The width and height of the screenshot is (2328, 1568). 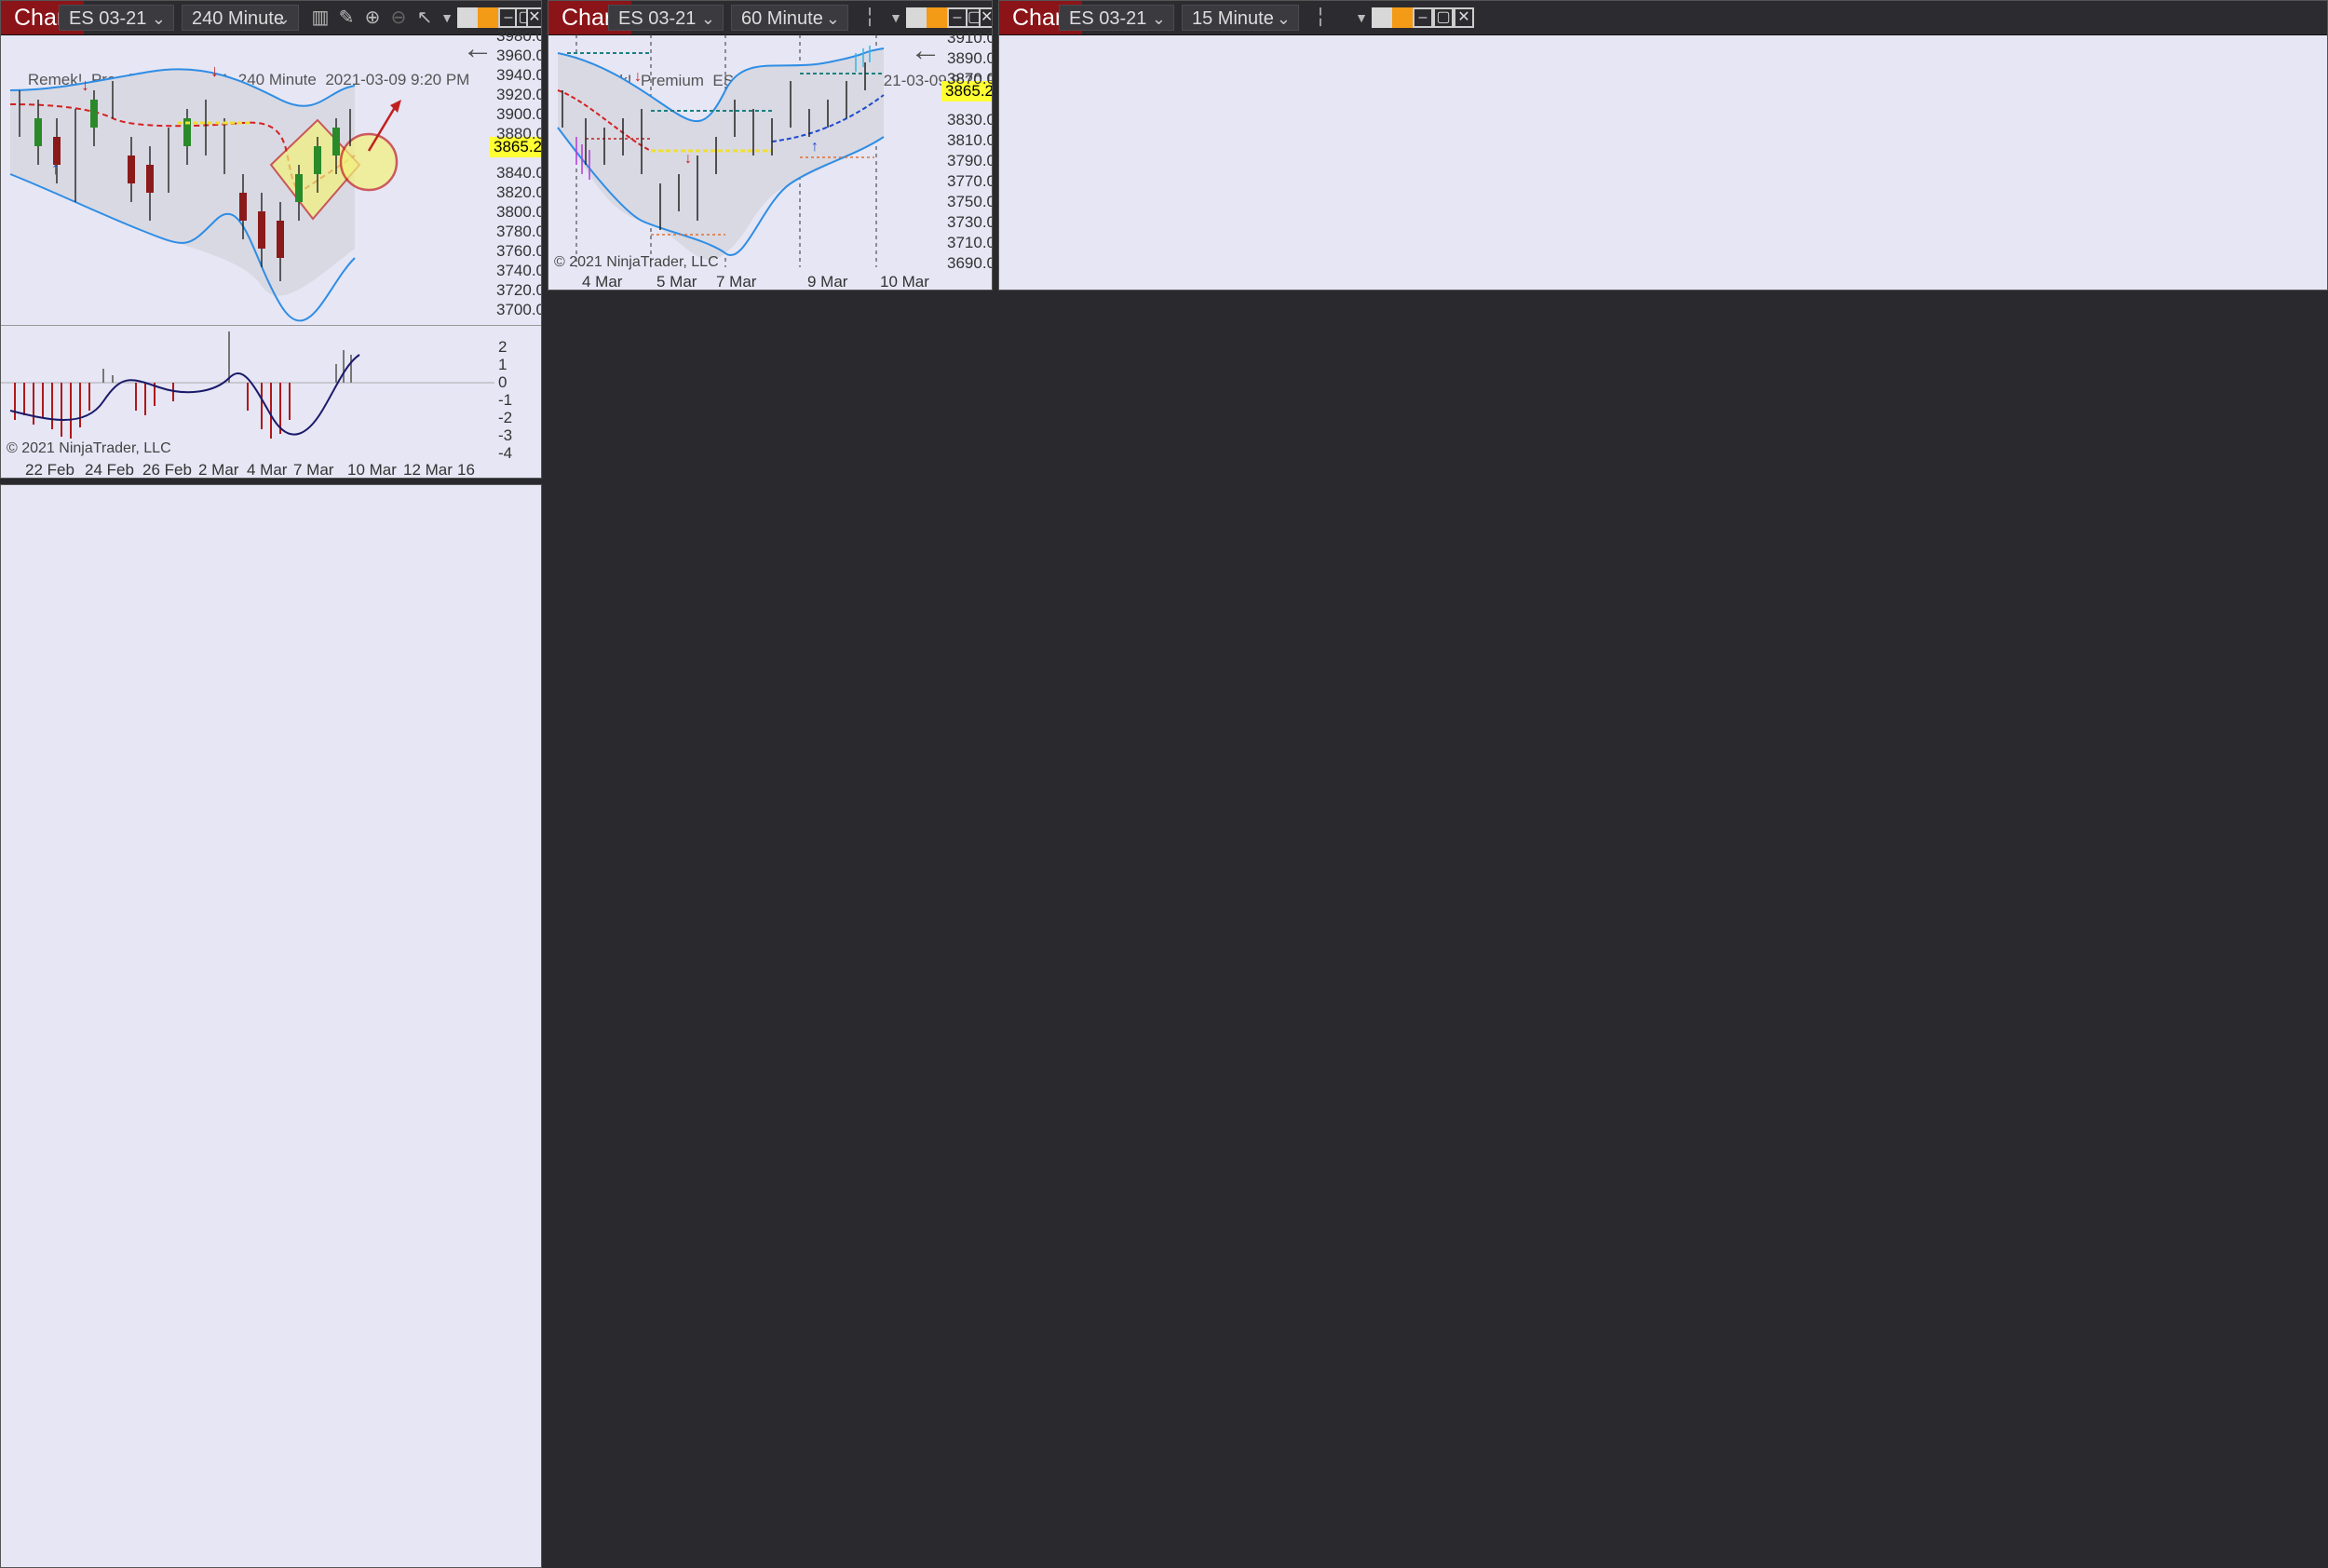 I want to click on interval-select: 15 Minute⌄, so click(x=1240, y=18).